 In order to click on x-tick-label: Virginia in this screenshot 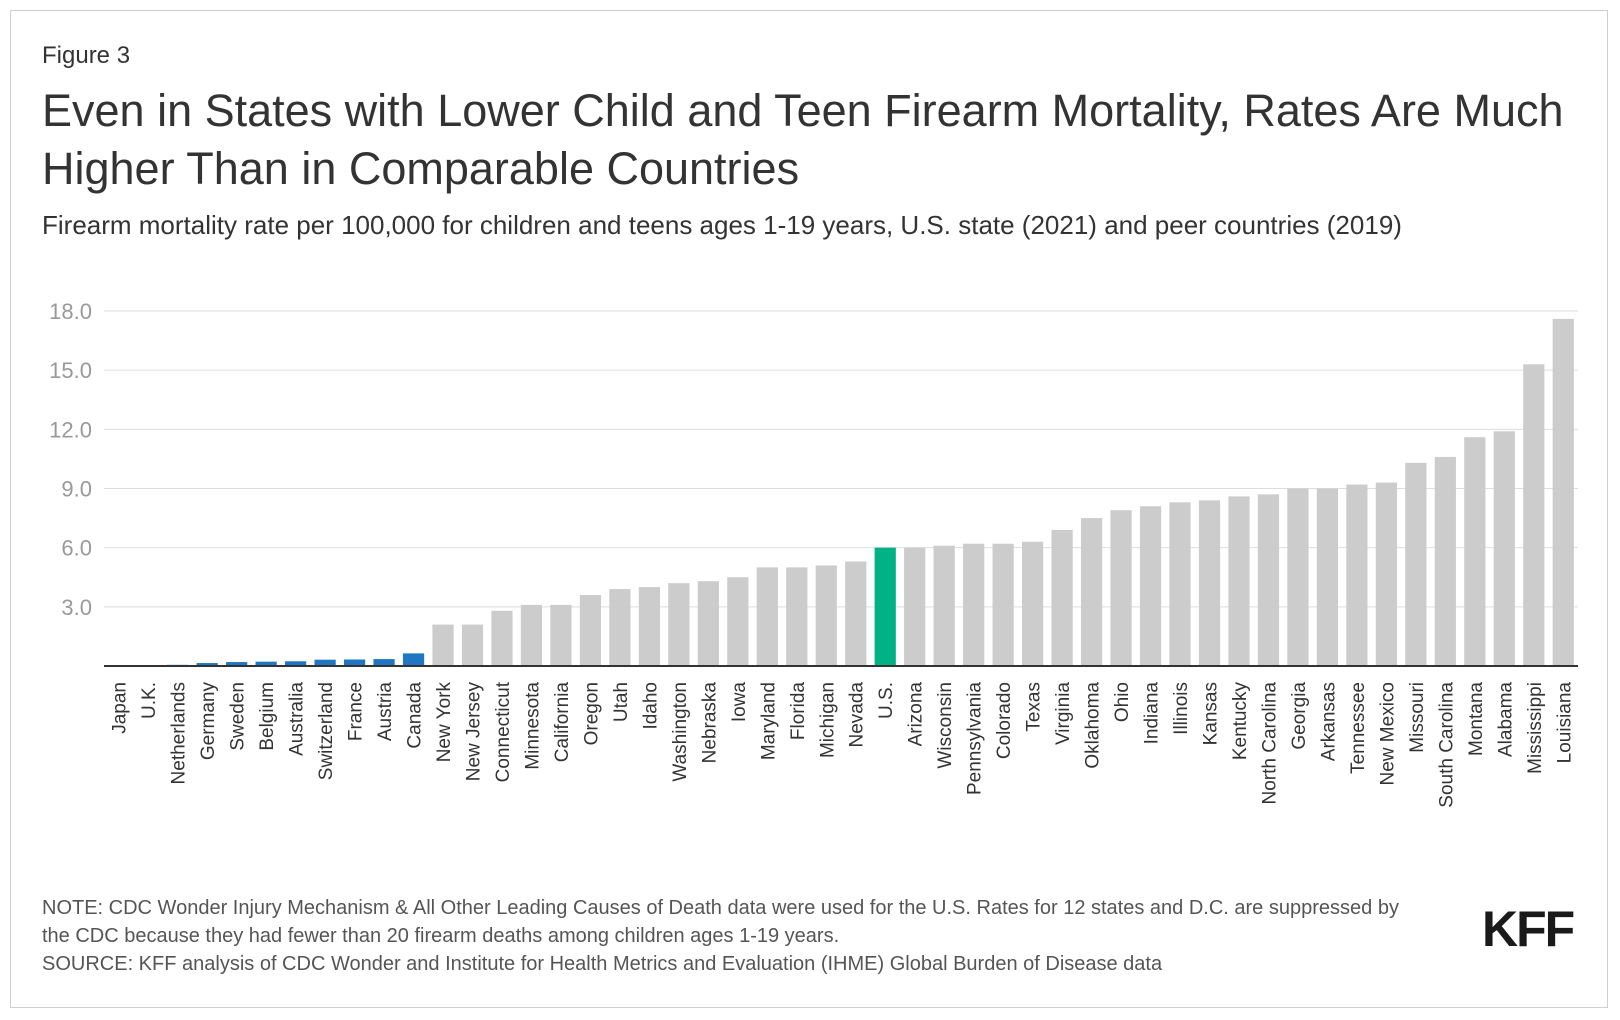, I will do `click(1063, 713)`.